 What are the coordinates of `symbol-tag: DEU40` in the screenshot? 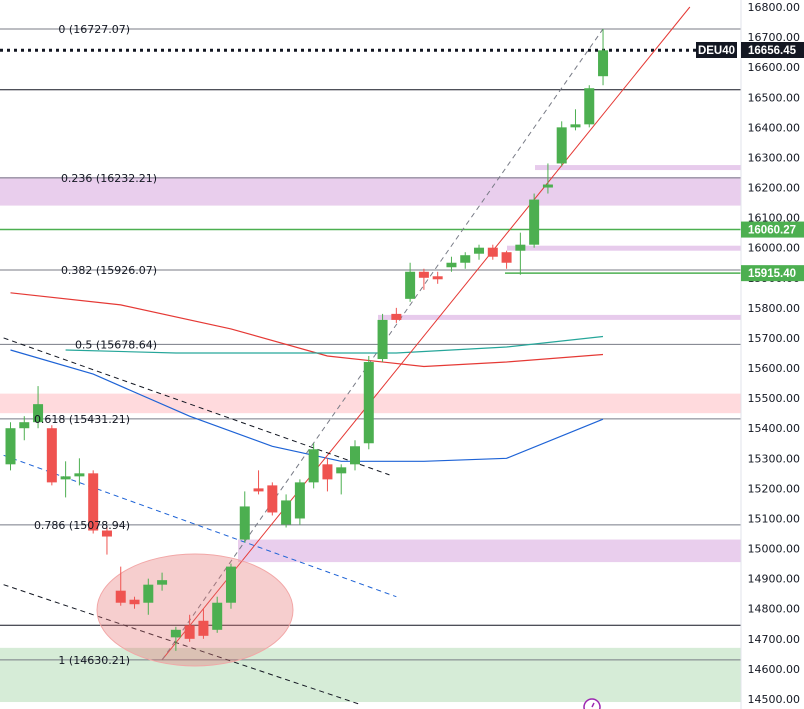 It's located at (716, 50).